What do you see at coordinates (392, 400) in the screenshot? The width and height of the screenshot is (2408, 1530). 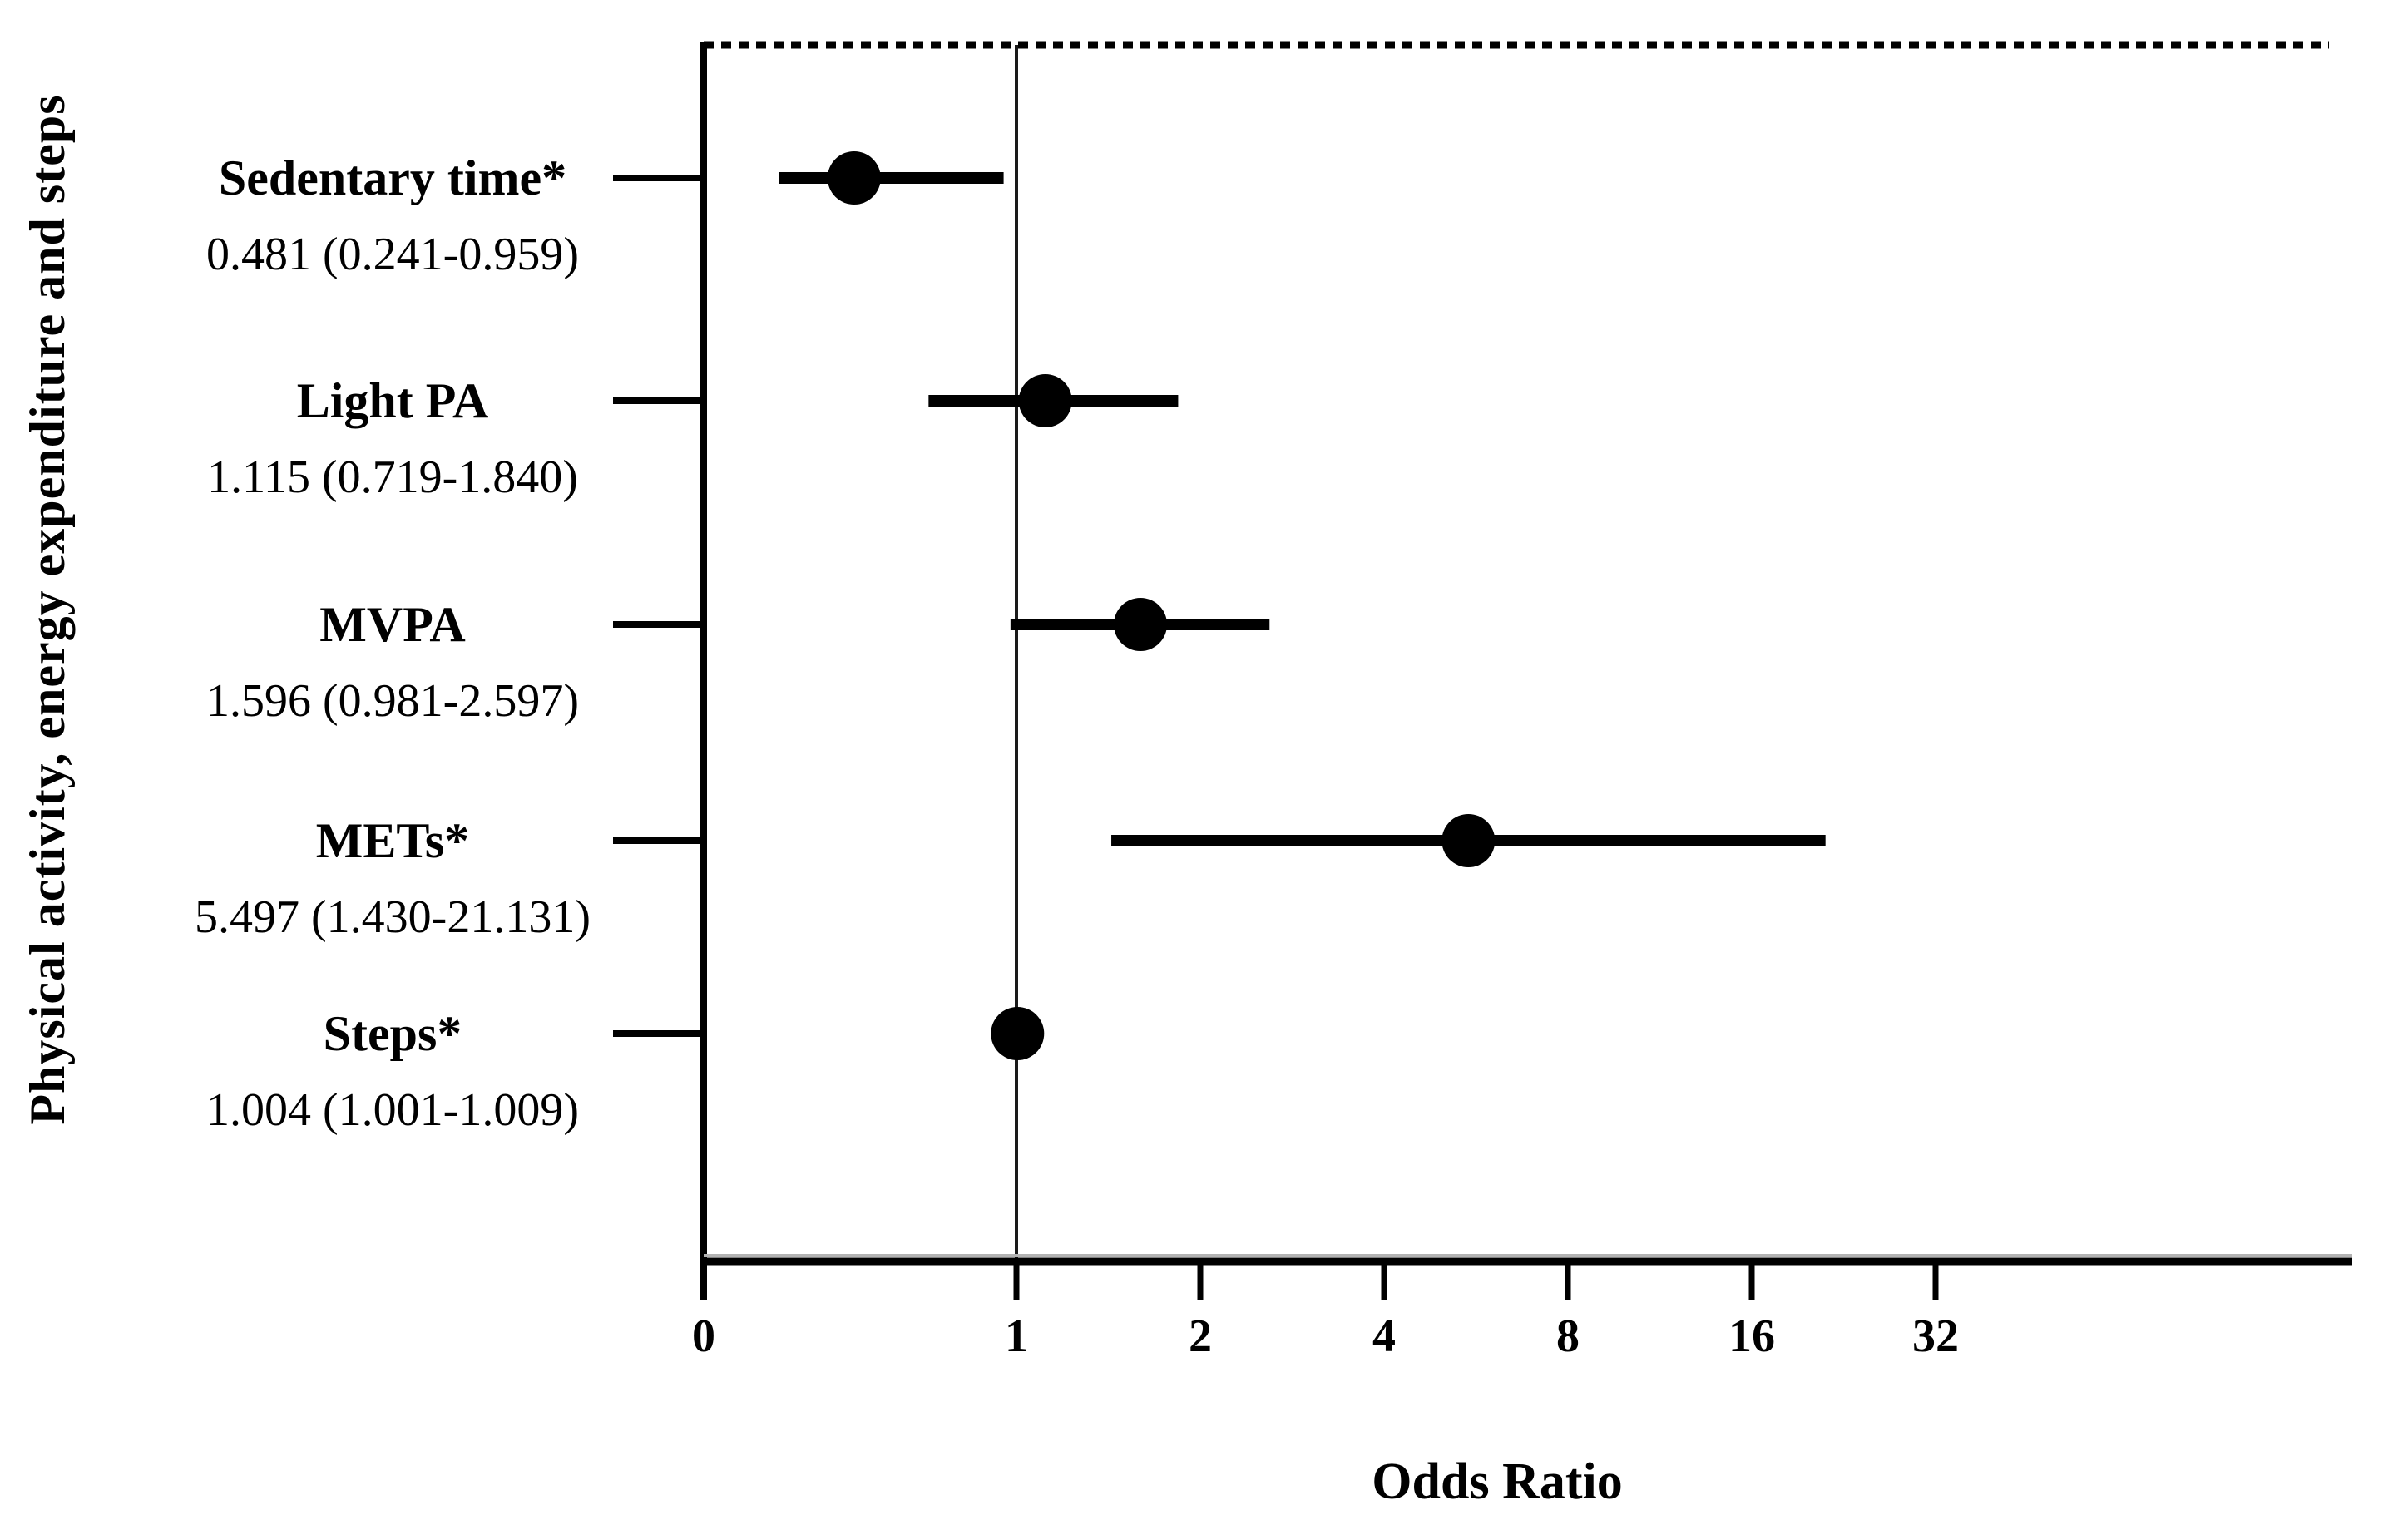 I see `category-label: Light PA` at bounding box center [392, 400].